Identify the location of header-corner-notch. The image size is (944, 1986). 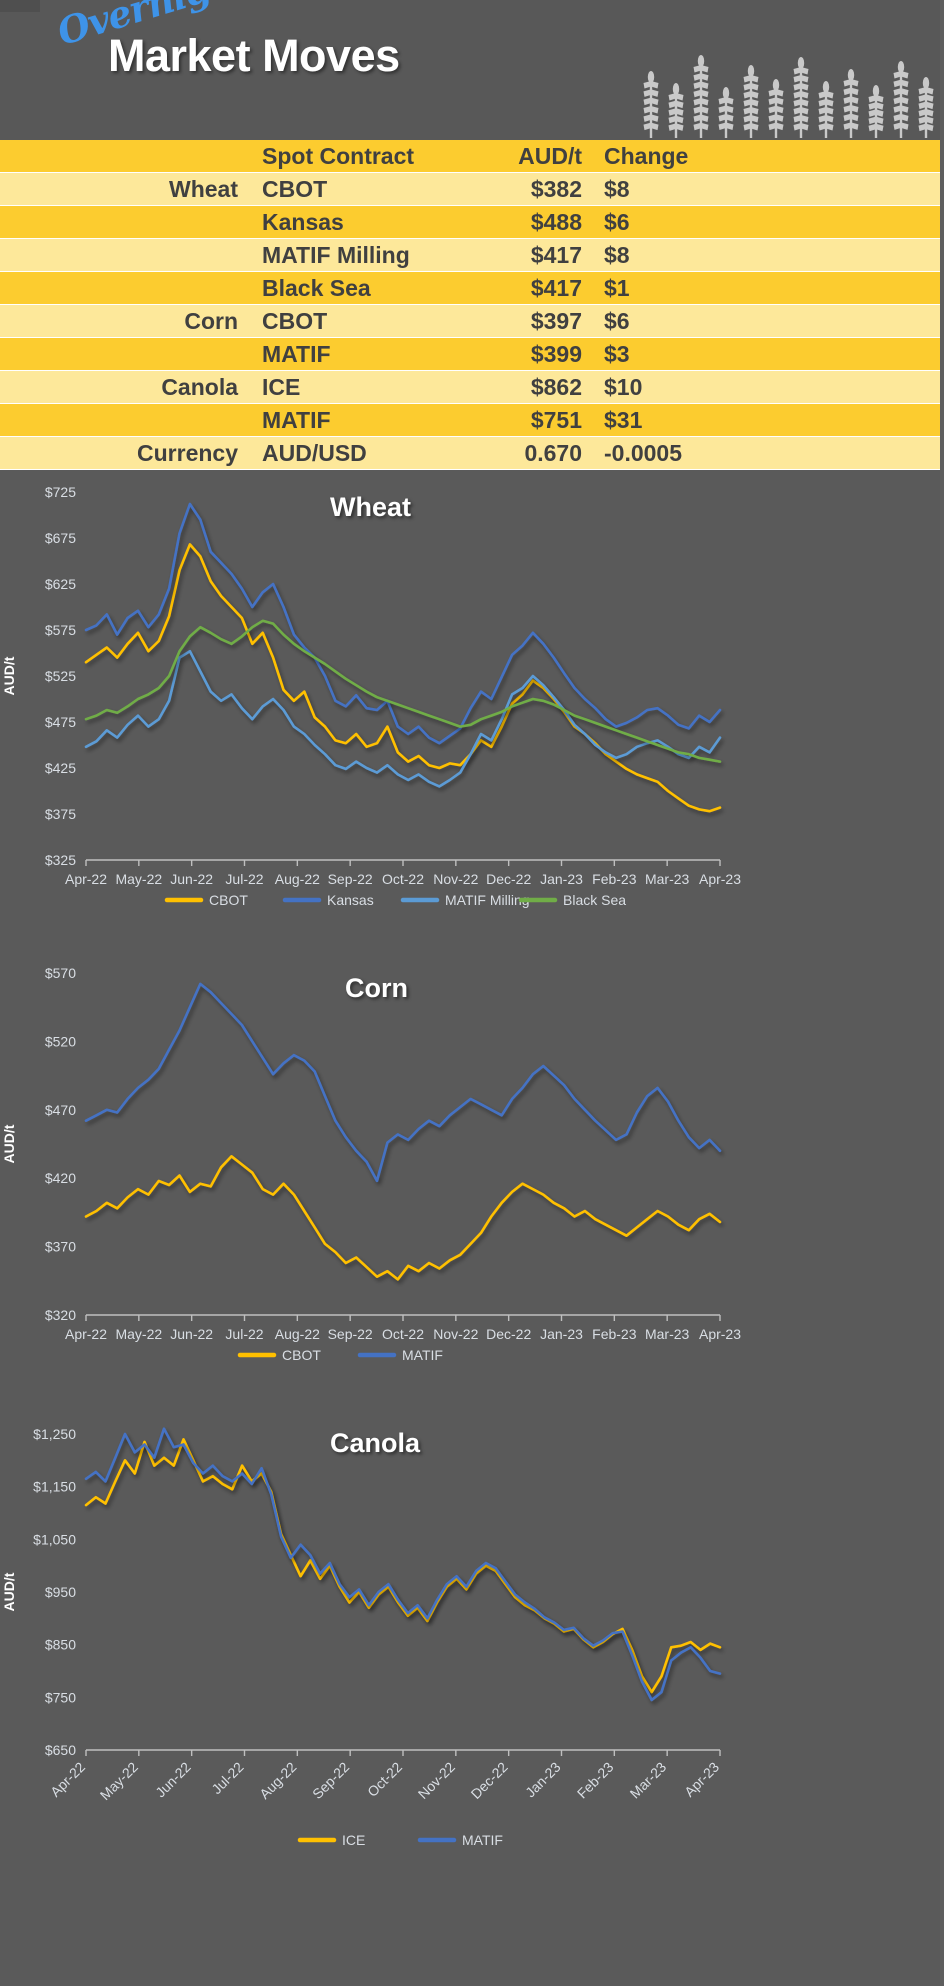
(20, 6).